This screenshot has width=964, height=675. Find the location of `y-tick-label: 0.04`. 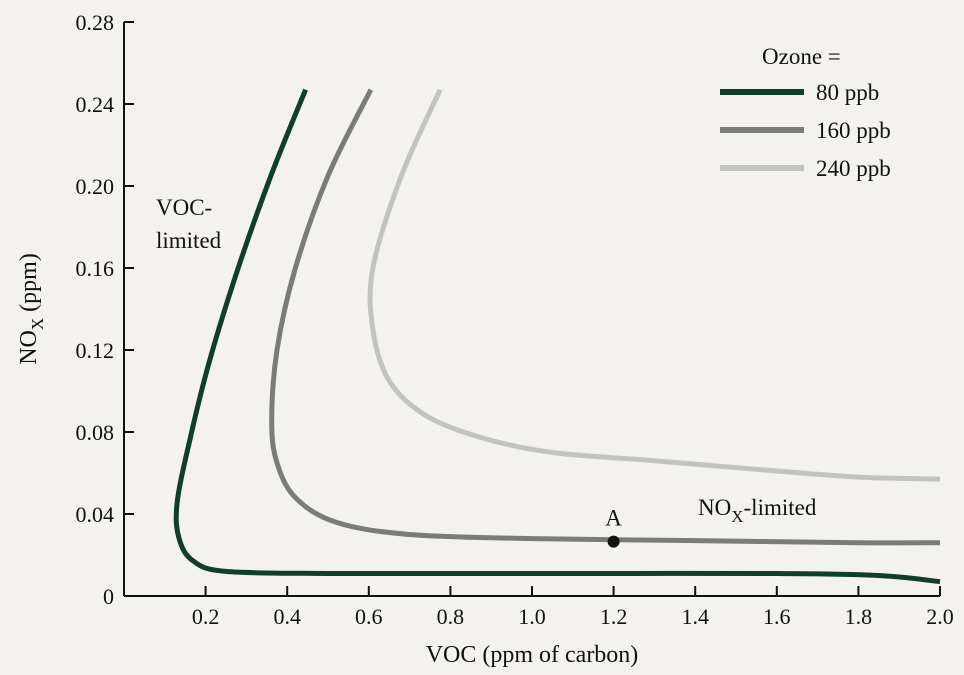

y-tick-label: 0.04 is located at coordinates (95, 514).